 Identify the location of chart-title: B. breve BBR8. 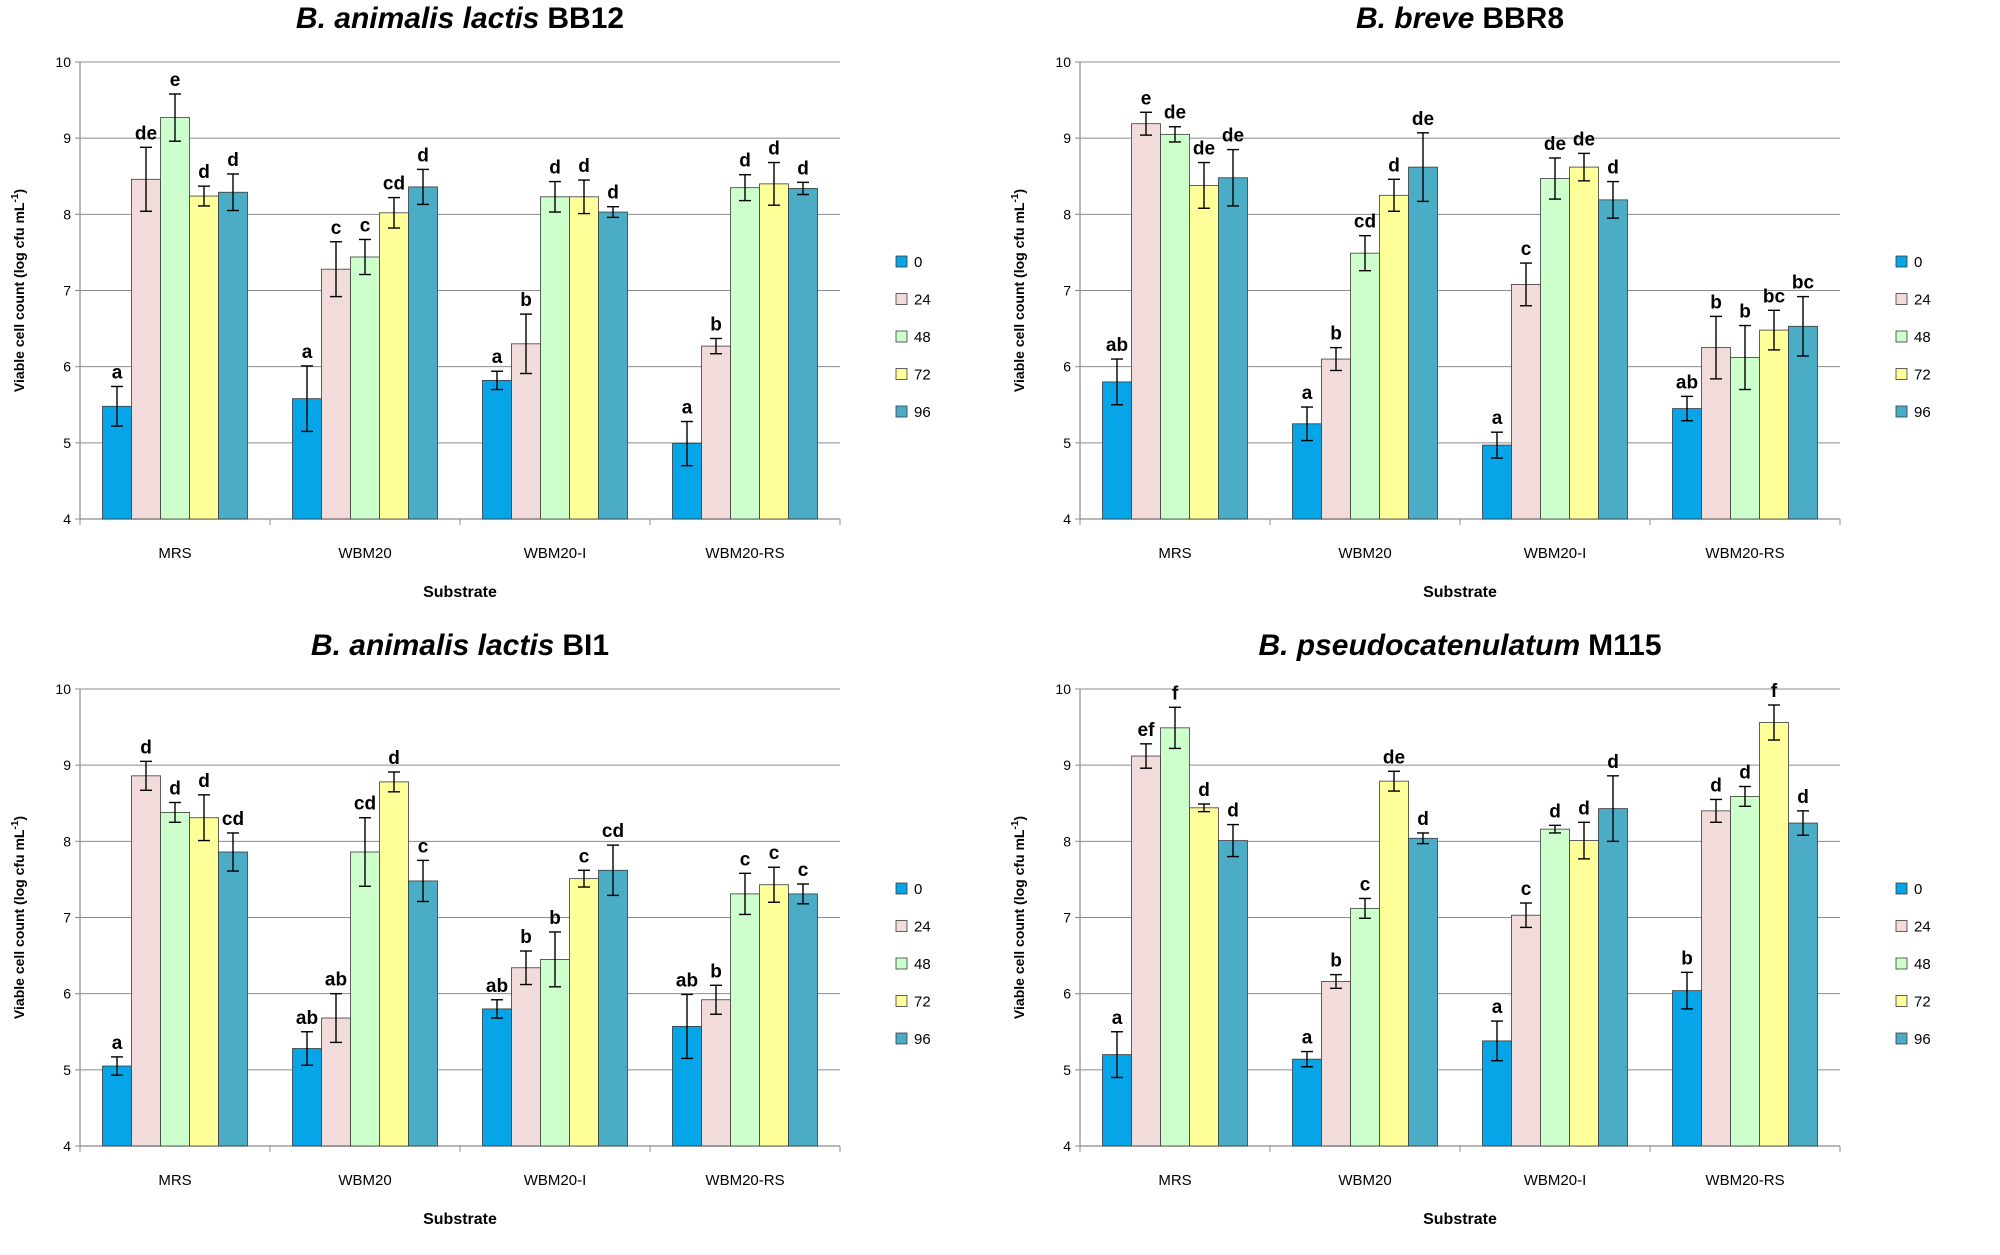
(1460, 18).